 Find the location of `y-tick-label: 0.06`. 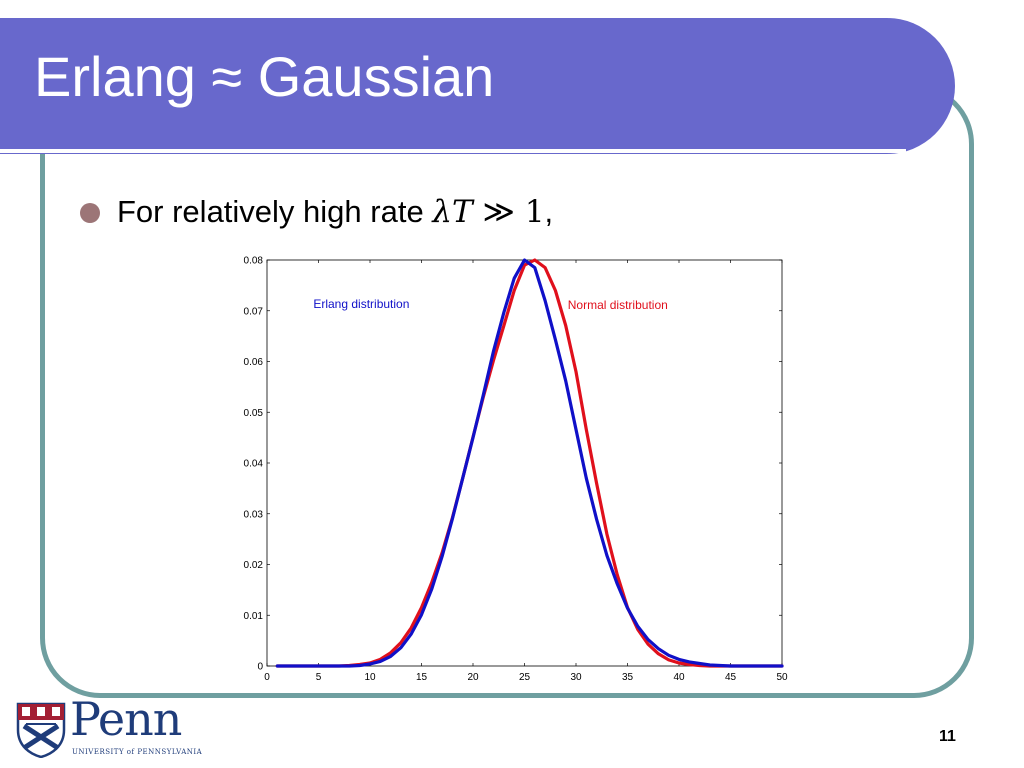

y-tick-label: 0.06 is located at coordinates (254, 362).